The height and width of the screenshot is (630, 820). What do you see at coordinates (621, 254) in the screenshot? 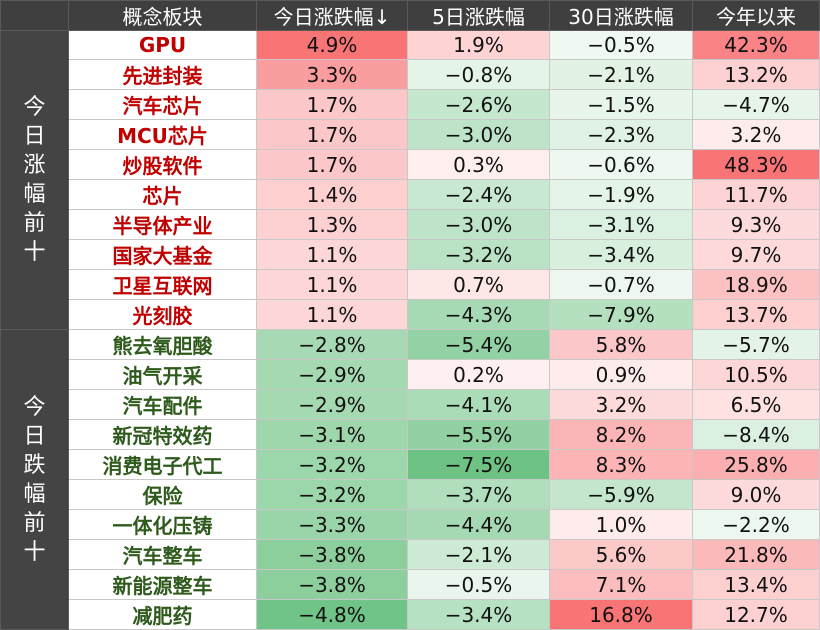
I see `cell-30day-change: −3.4%` at bounding box center [621, 254].